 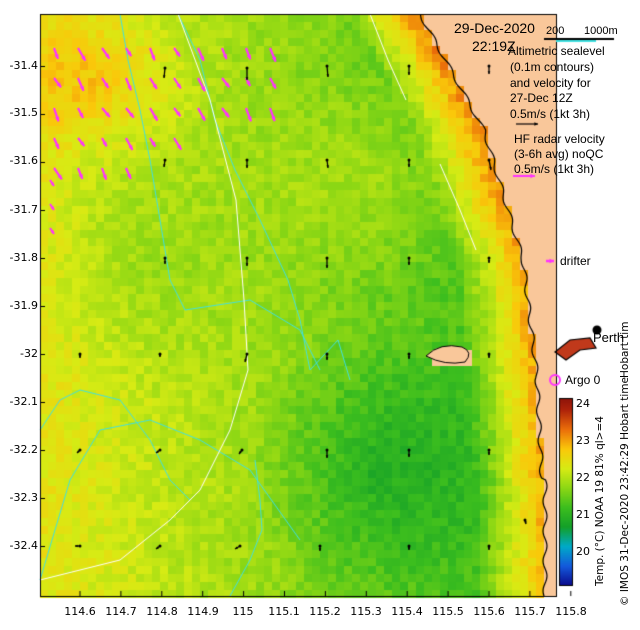 I want to click on date-label: 29-Dec-2020, so click(x=494, y=28).